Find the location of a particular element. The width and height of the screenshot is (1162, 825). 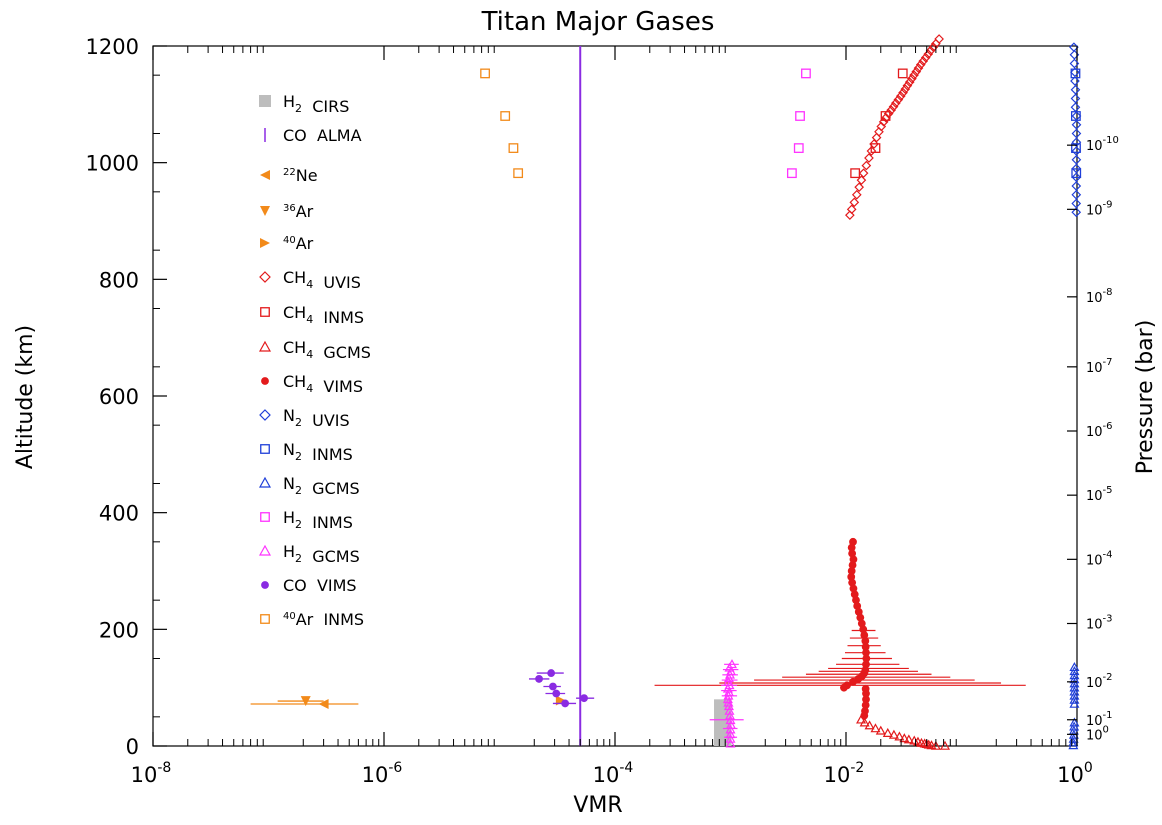

legend-label-4: 40Ar is located at coordinates (298, 243).